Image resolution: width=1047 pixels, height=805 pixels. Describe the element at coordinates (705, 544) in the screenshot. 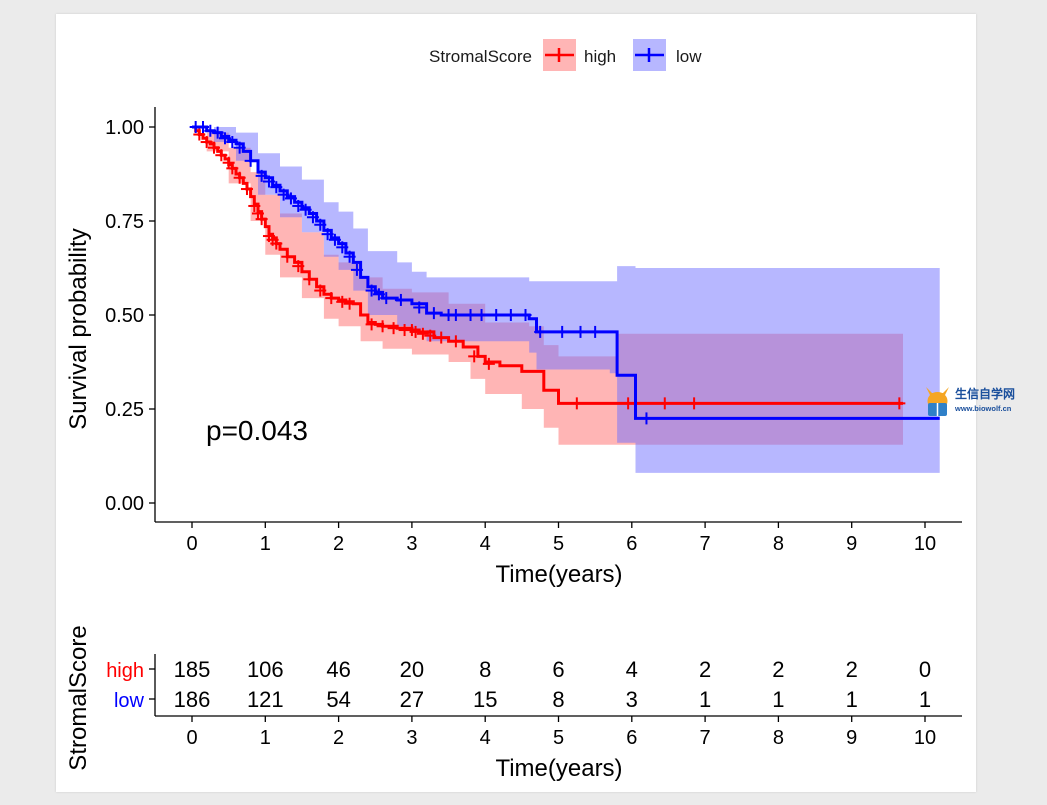

I see `x-tick-label: 7` at that location.